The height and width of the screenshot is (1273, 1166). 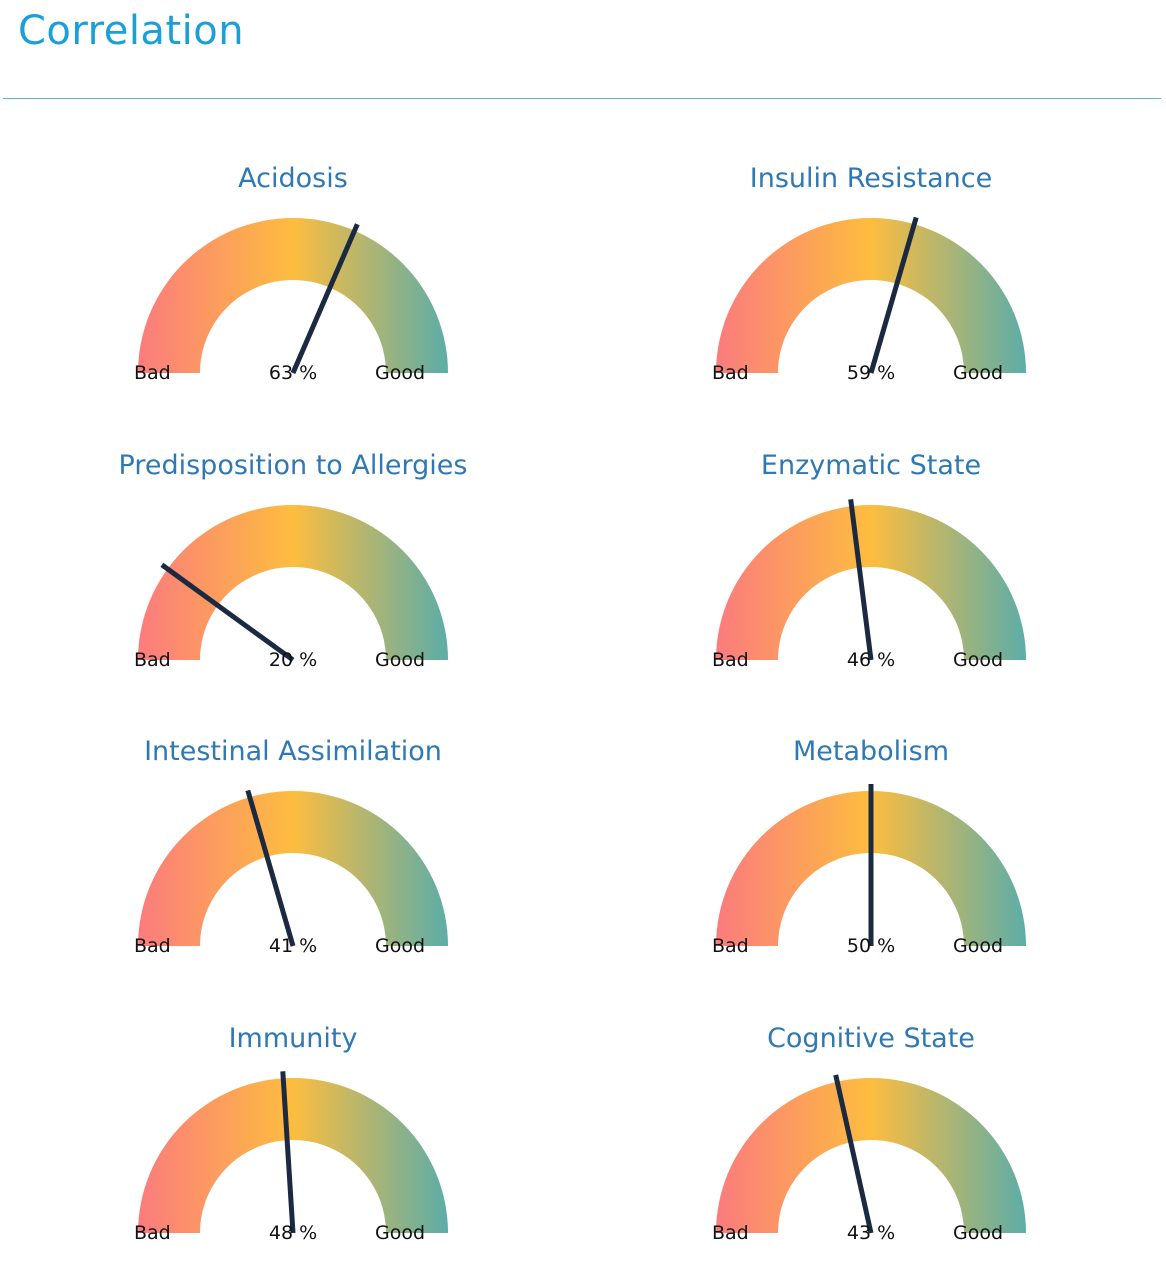 What do you see at coordinates (871, 1038) in the screenshot?
I see `gauge-title: Cognitive State` at bounding box center [871, 1038].